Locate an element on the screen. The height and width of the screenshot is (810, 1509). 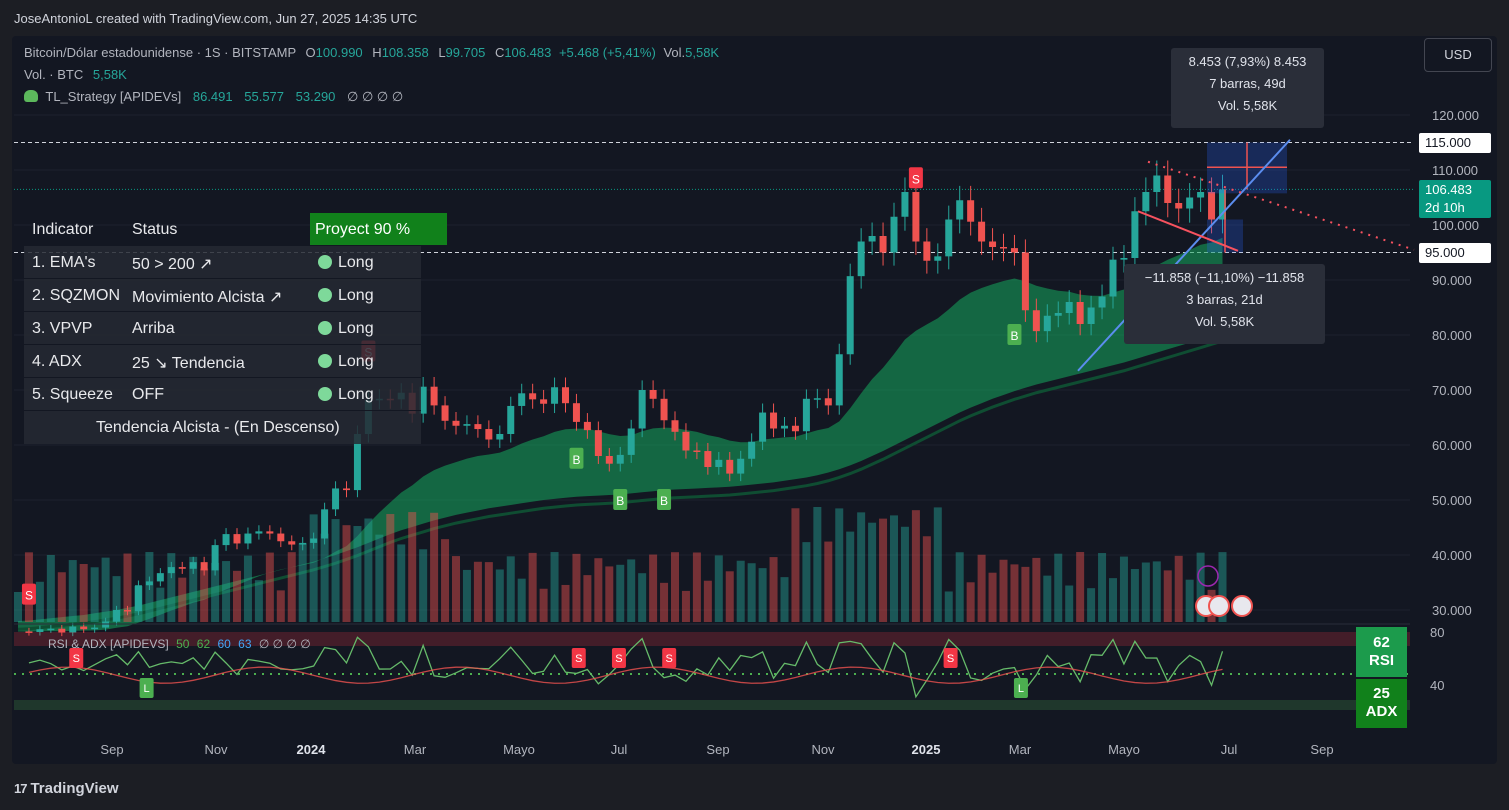
lightning-icon is located at coordinates (1208, 576).